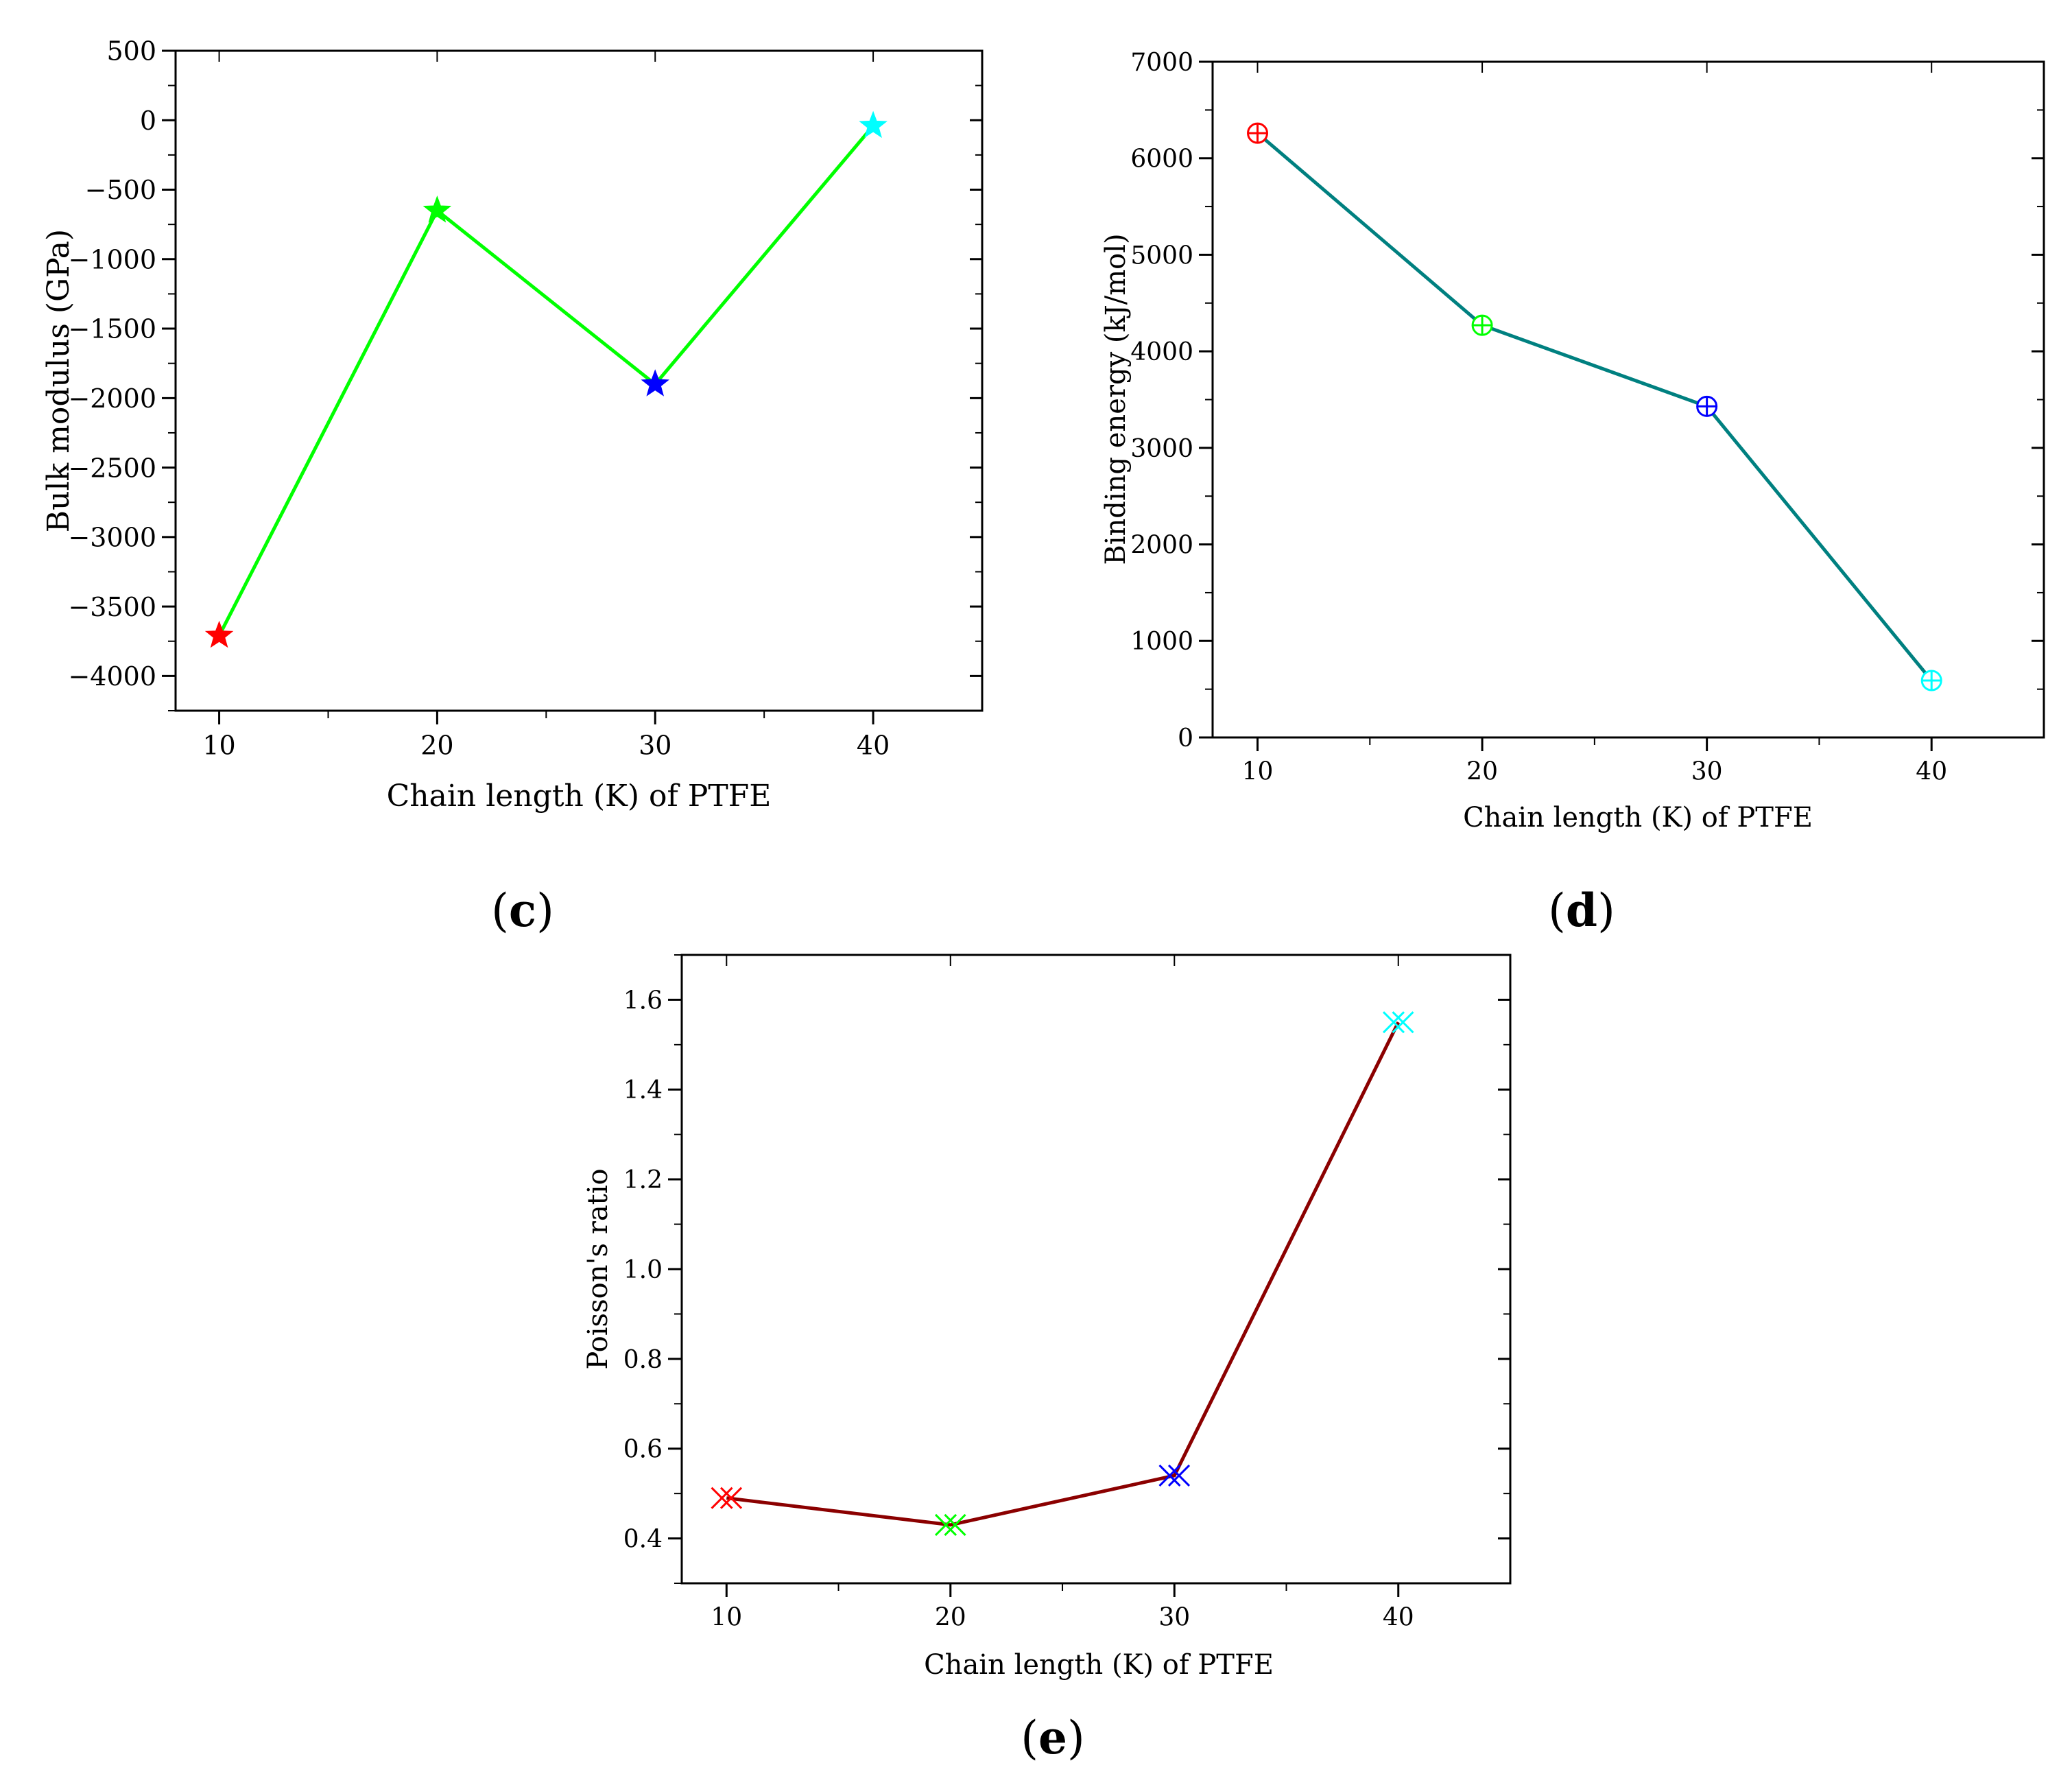  What do you see at coordinates (1161, 352) in the screenshot?
I see `y-tick-label: 4000` at bounding box center [1161, 352].